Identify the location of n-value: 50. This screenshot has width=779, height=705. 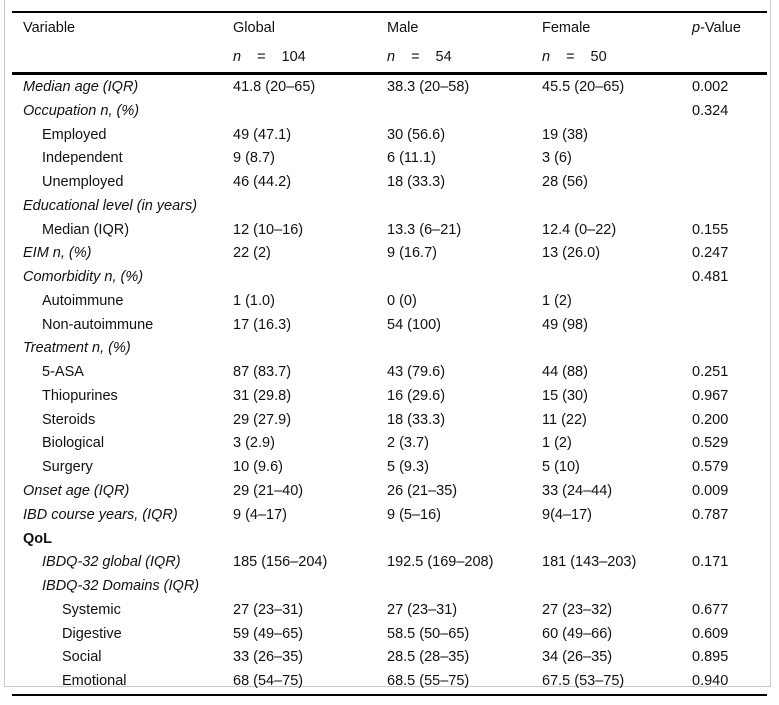
(598, 57).